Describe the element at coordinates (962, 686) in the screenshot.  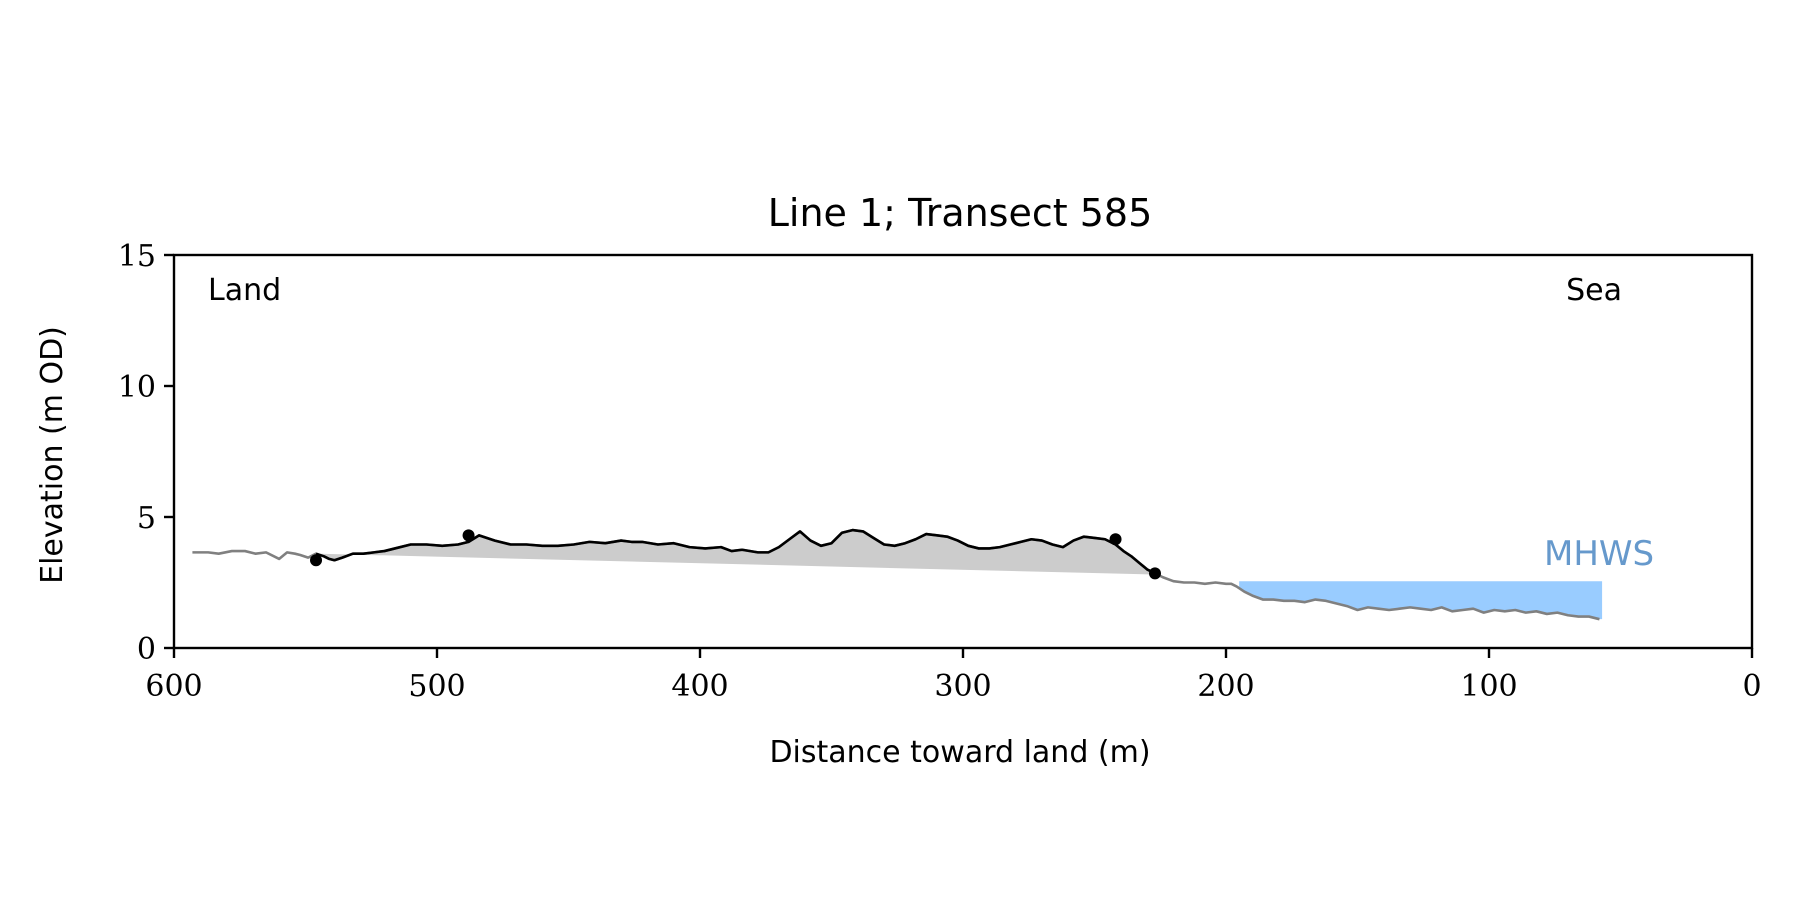
I see `x-tick-label: 300` at that location.